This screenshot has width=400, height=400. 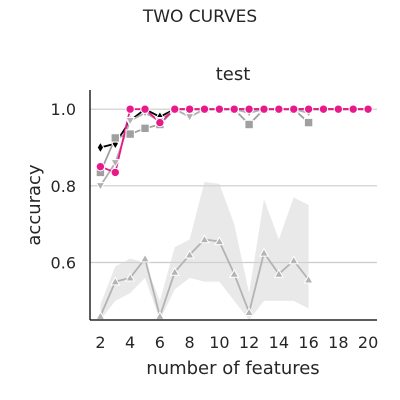 What do you see at coordinates (63, 263) in the screenshot?
I see `y-tick-label: 0.6` at bounding box center [63, 263].